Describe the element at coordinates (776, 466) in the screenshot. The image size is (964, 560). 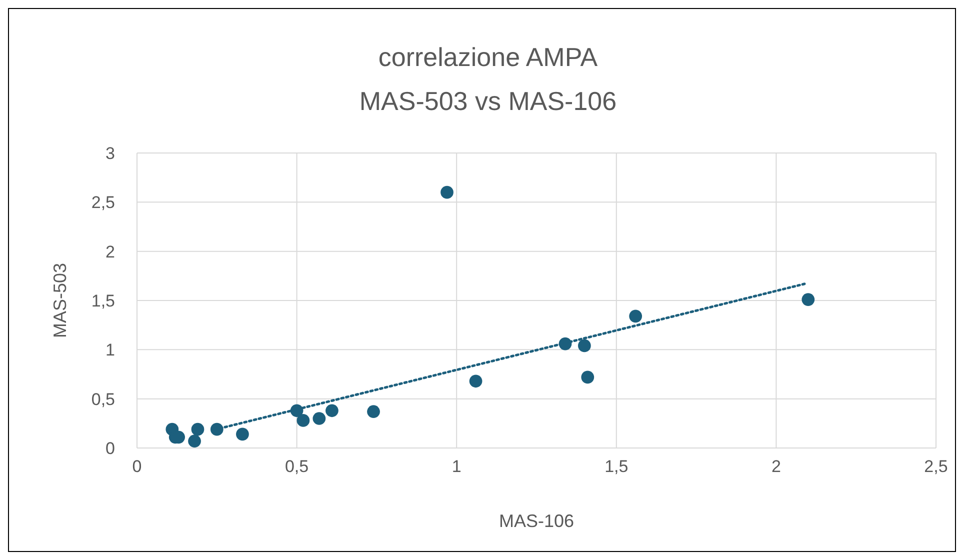
I see `x-tick-label: 2` at that location.